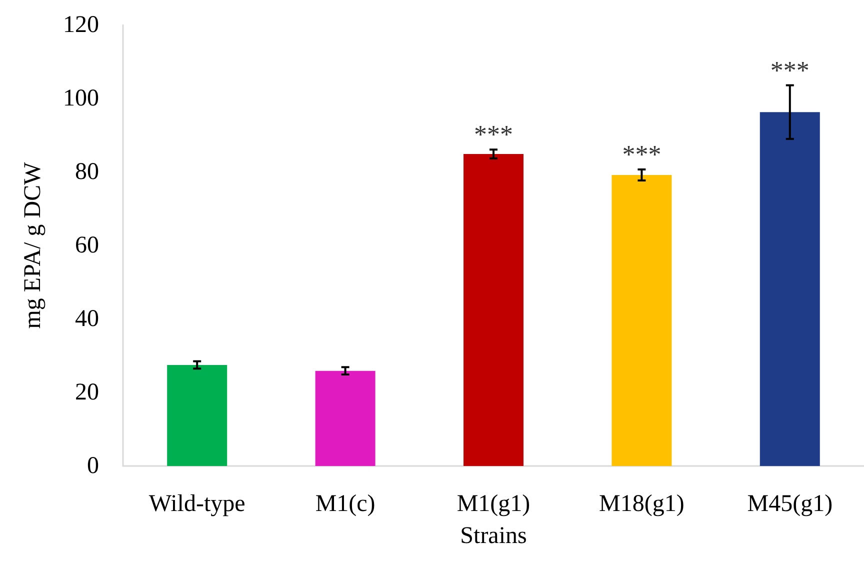  What do you see at coordinates (81, 25) in the screenshot?
I see `y-tick-label: 120` at bounding box center [81, 25].